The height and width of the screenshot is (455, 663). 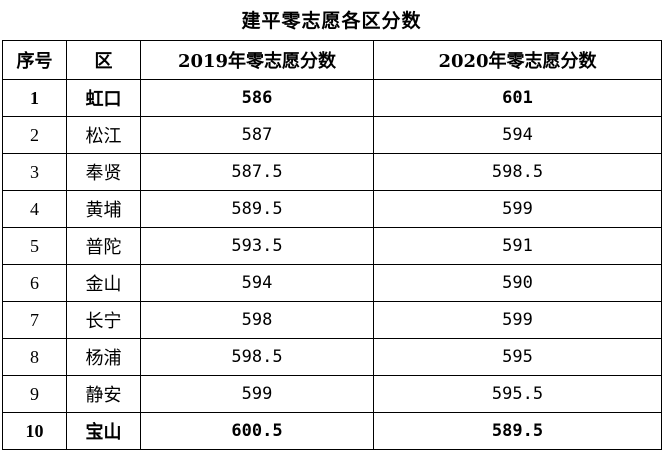 What do you see at coordinates (517, 283) in the screenshot?
I see `cell-score-2020: 590` at bounding box center [517, 283].